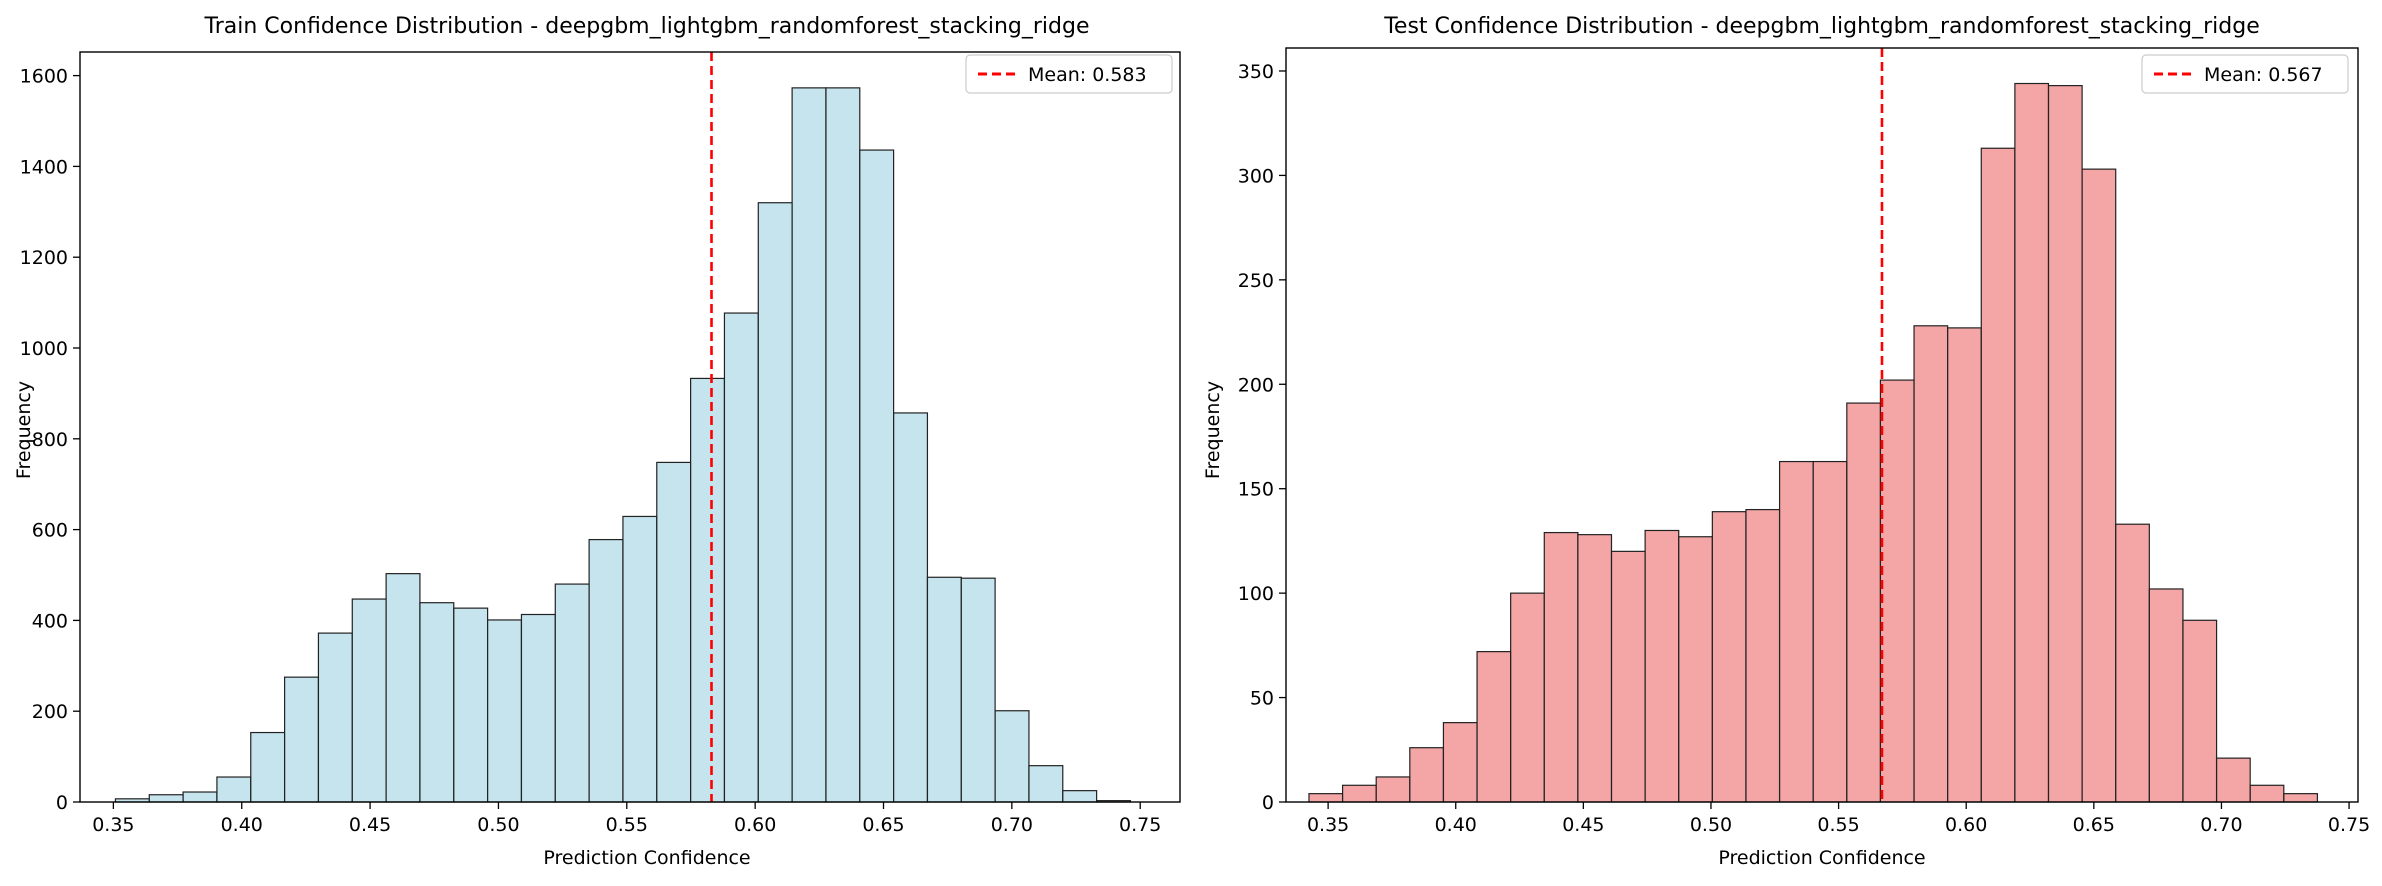 The height and width of the screenshot is (886, 2382). Describe the element at coordinates (1012, 825) in the screenshot. I see `x-tick-label: 0.70` at that location.